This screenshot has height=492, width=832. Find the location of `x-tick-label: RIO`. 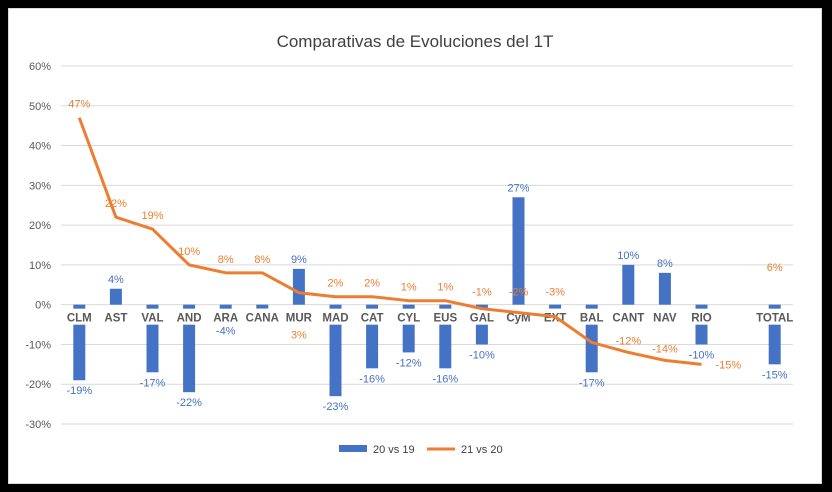

x-tick-label: RIO is located at coordinates (701, 319).